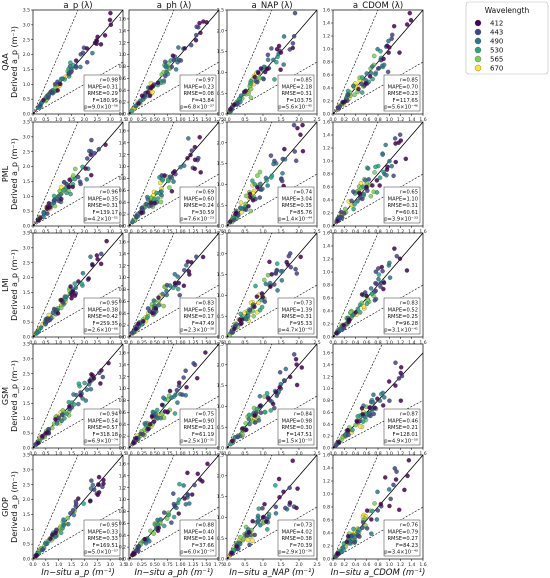 Image resolution: width=550 pixels, height=578 pixels. Describe the element at coordinates (5, 62) in the screenshot. I see `row-model-label: QAA` at that location.